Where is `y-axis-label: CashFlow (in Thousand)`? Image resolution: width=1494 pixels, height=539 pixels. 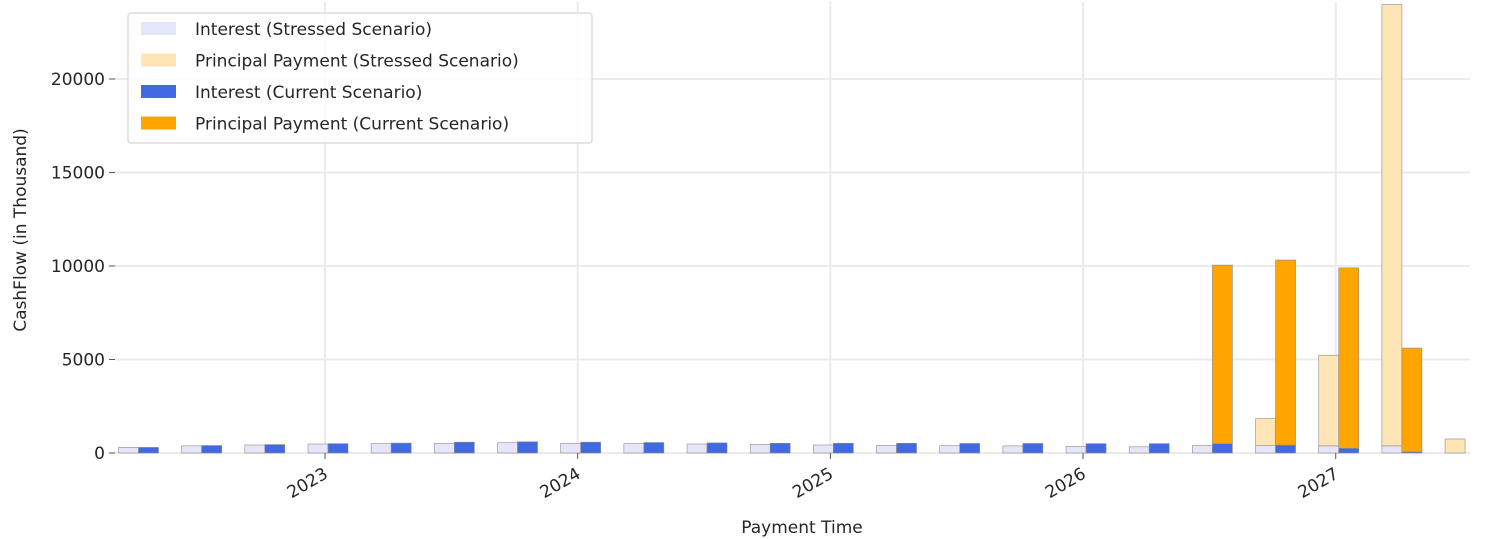 y-axis-label: CashFlow (in Thousand) is located at coordinates (21, 229).